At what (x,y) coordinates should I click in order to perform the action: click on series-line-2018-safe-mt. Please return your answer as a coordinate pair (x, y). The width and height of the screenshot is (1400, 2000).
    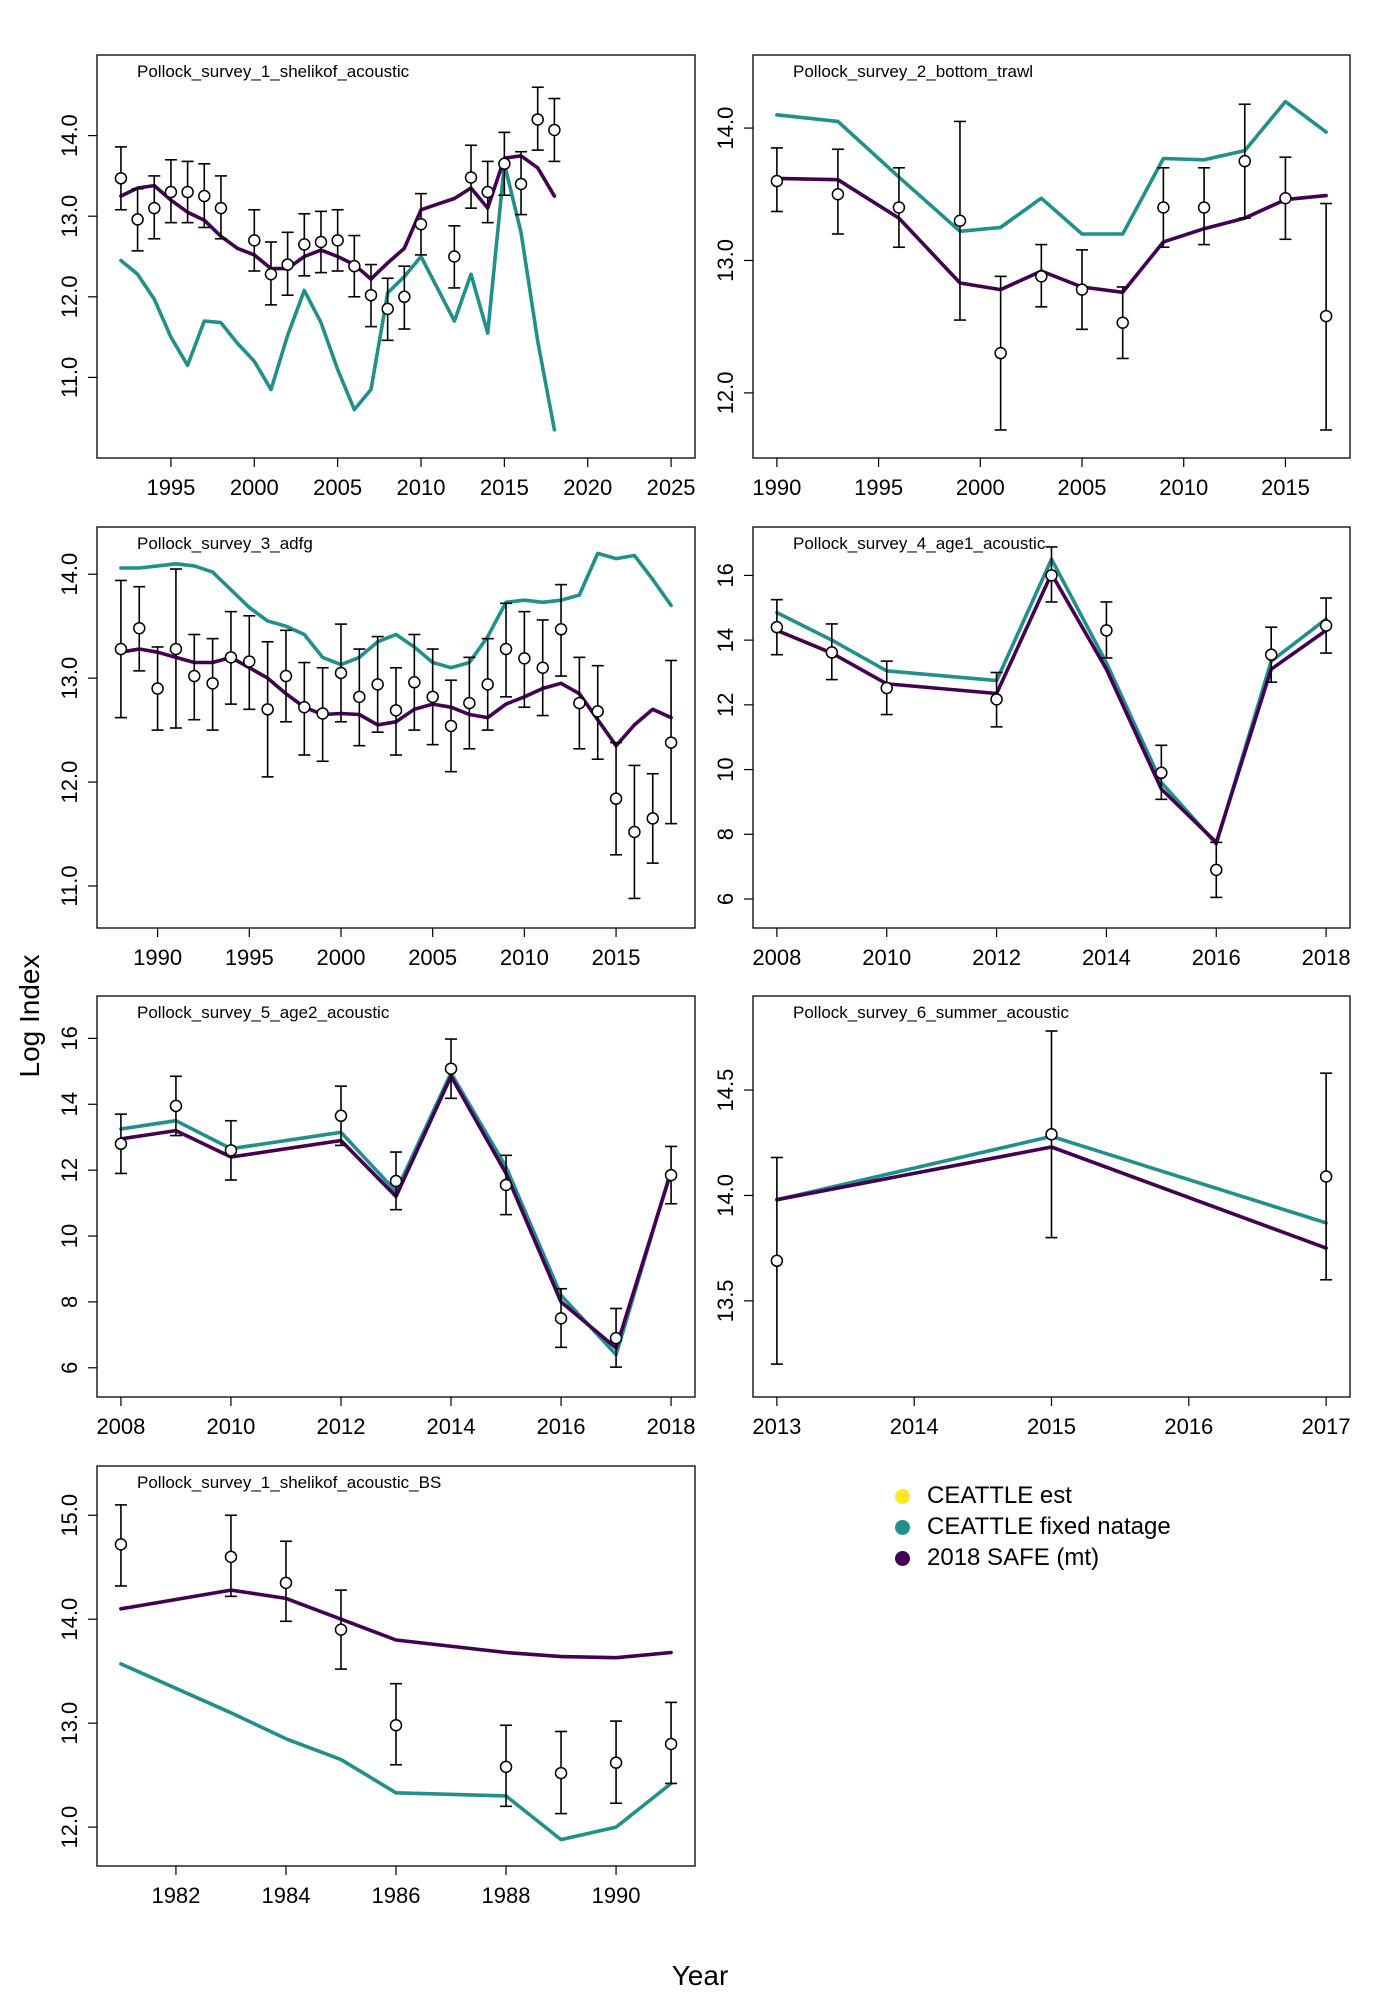
    Looking at the image, I should click on (1051, 708).